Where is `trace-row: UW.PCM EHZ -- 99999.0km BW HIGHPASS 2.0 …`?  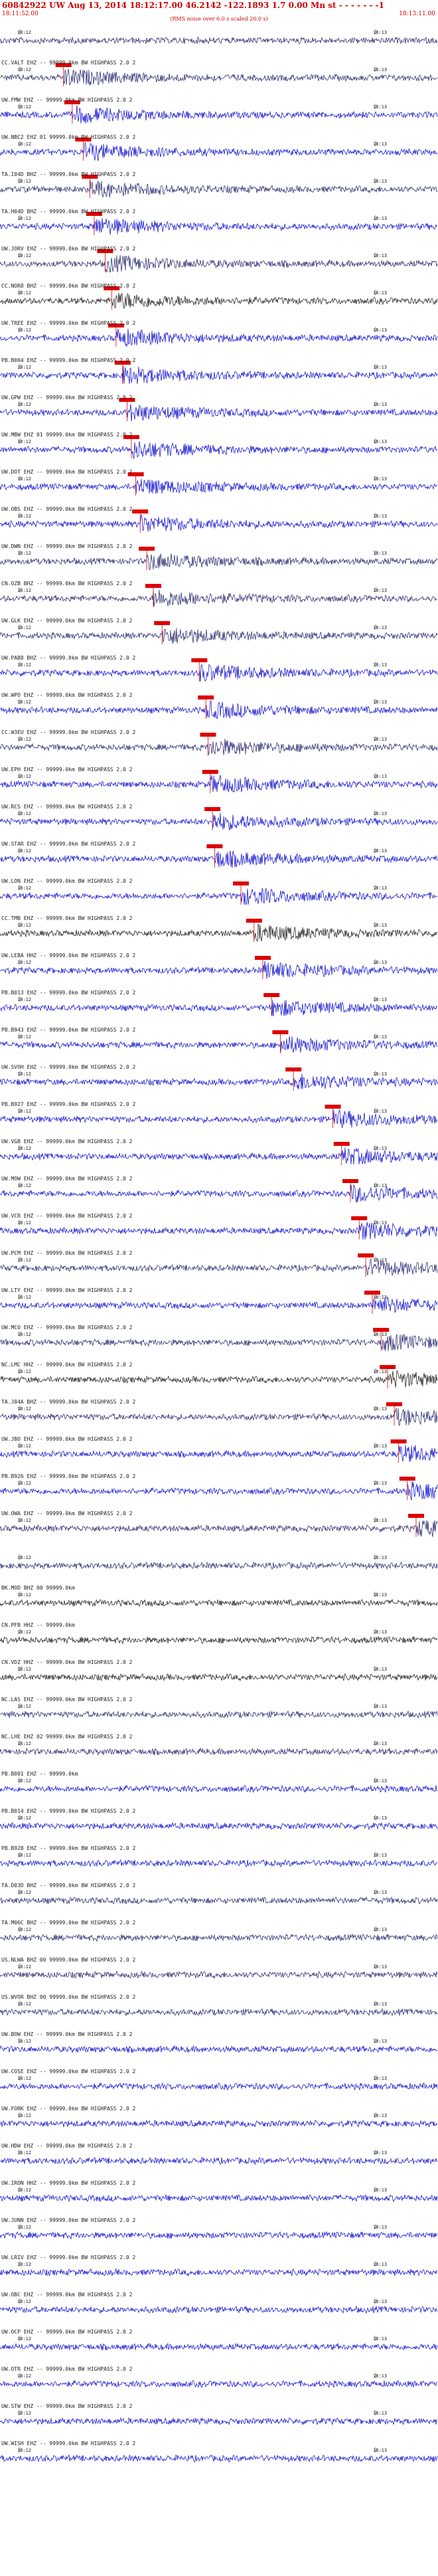
trace-row: UW.PCM EHZ -- 99999.0km BW HIGHPASS 2.0 … is located at coordinates (219, 1263).